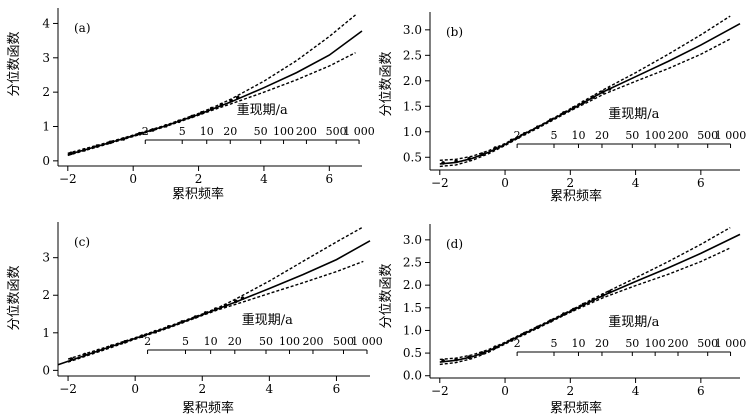 The width and height of the screenshot is (750, 420). Describe the element at coordinates (412, 30) in the screenshot. I see `y-tick-label: 3.0` at that location.